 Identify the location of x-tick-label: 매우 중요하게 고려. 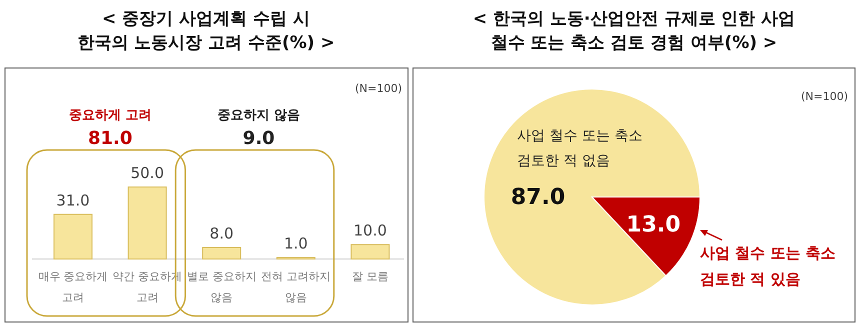
(73, 287).